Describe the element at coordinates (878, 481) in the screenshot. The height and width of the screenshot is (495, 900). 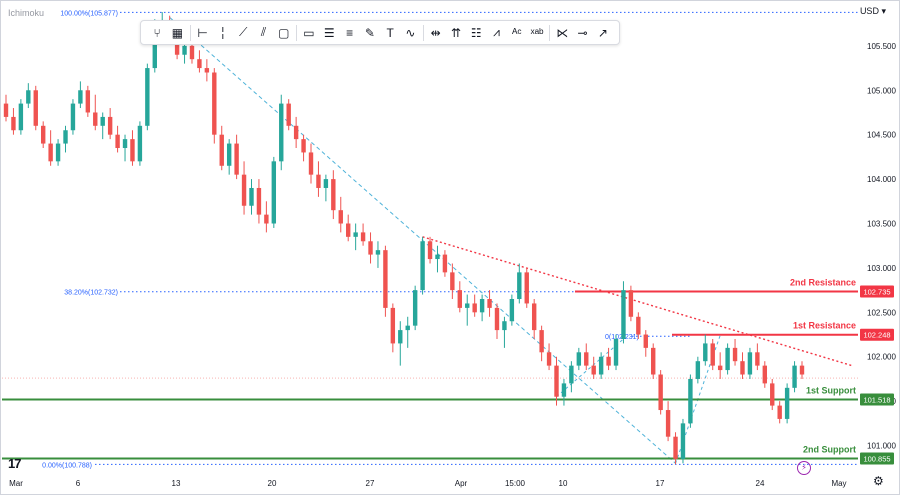
I see `gear-icon: ⚙` at that location.